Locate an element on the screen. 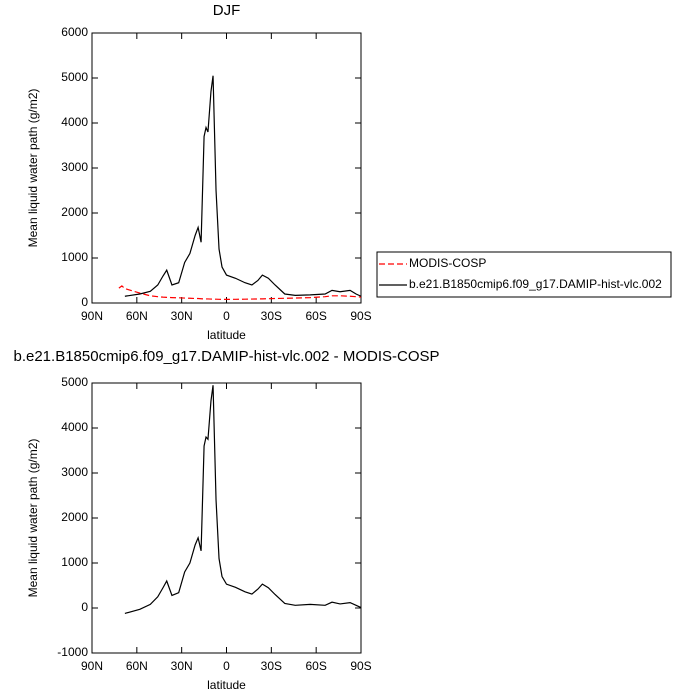 The width and height of the screenshot is (700, 700). legend-box is located at coordinates (524, 274).